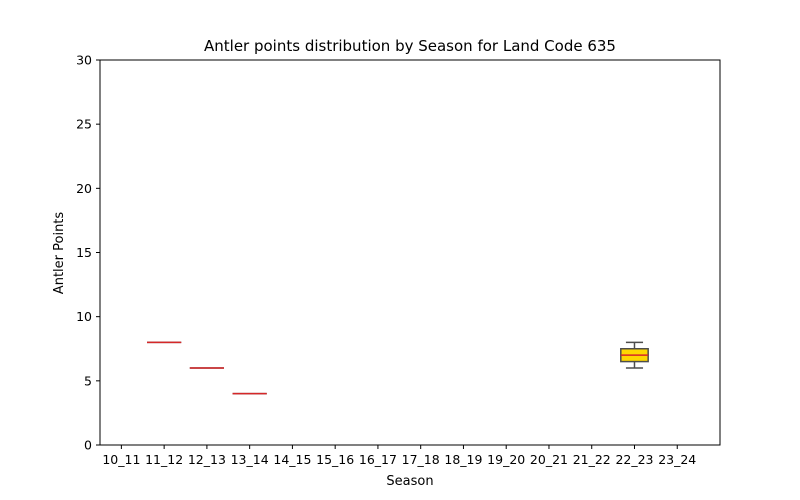  Describe the element at coordinates (84, 316) in the screenshot. I see `y-tick-label: 10` at that location.